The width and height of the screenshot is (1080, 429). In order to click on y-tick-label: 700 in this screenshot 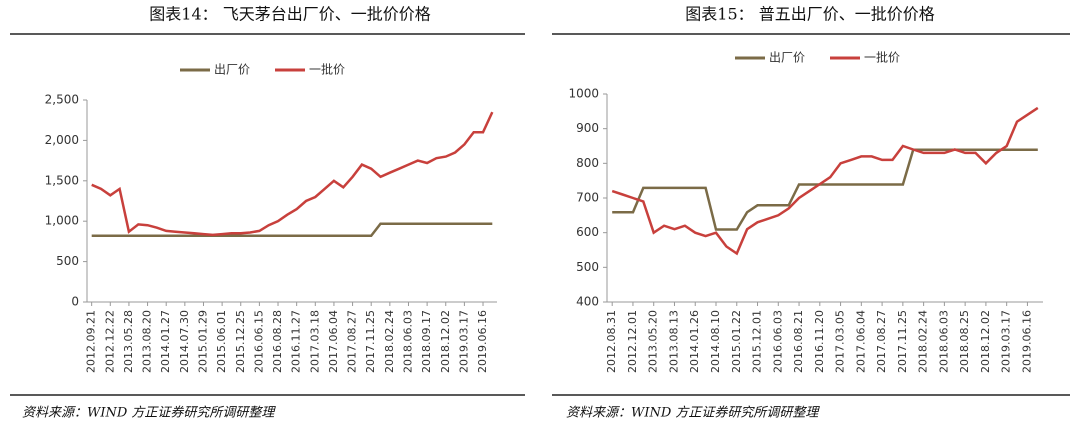, I will do `click(587, 198)`.